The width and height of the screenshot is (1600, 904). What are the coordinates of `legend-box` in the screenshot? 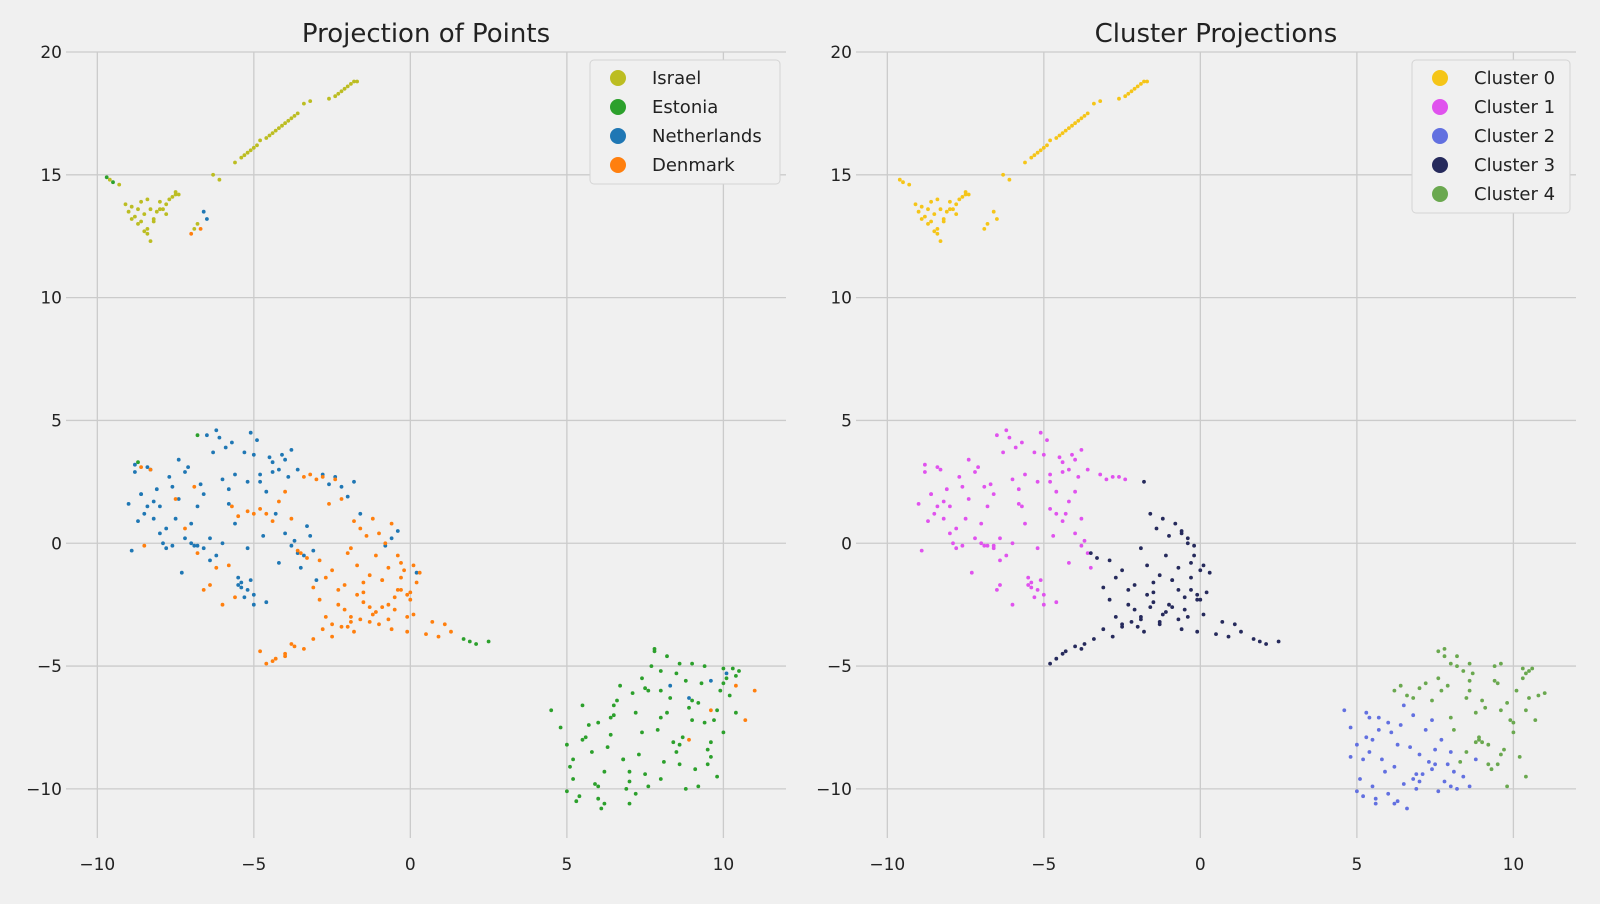 It's located at (685, 122).